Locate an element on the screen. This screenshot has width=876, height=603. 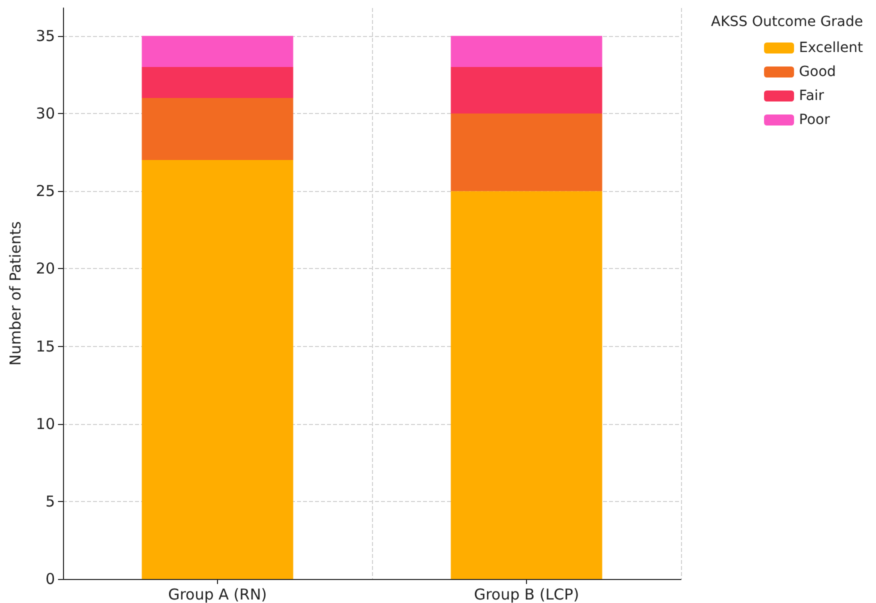
y-tick-label: 5 is located at coordinates (50, 501).